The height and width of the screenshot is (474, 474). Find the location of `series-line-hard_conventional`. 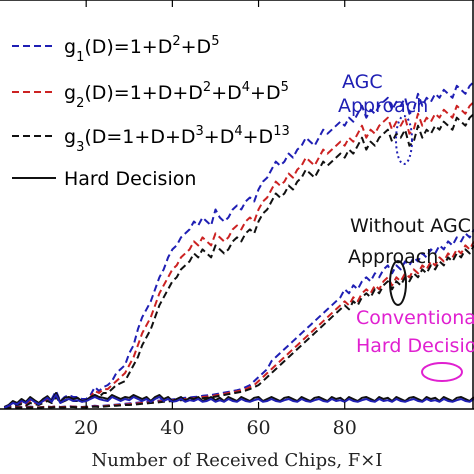

series-line-hard_conventional is located at coordinates (238, 401).